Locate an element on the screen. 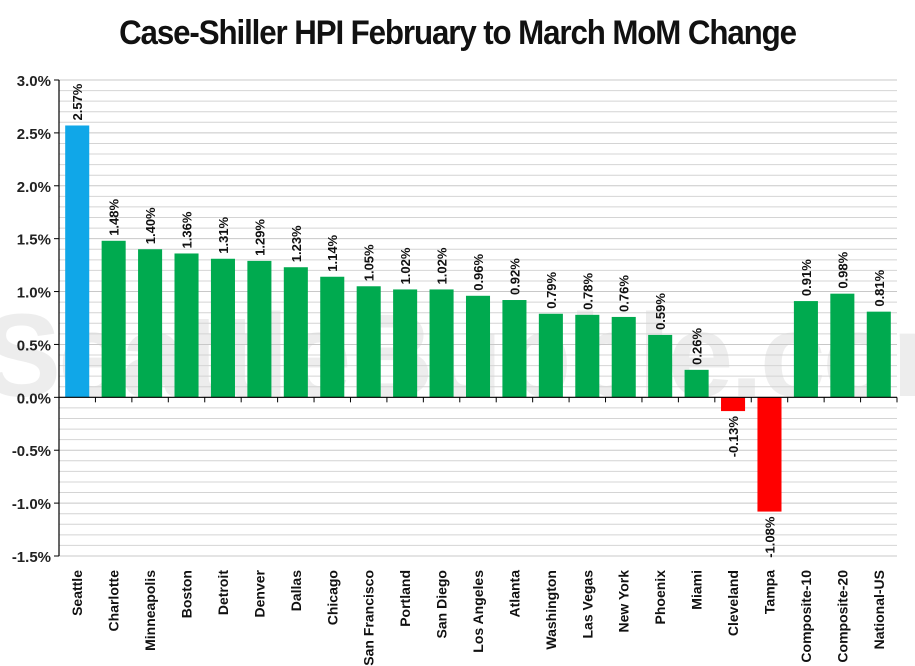 The width and height of the screenshot is (915, 666). x-tick-label: Cleveland is located at coordinates (733, 603).